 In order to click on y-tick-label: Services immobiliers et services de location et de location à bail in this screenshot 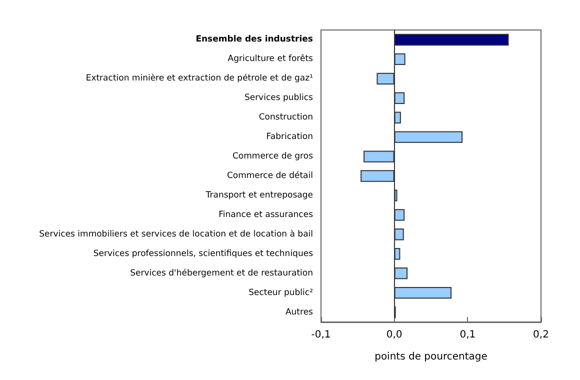, I will do `click(176, 234)`.